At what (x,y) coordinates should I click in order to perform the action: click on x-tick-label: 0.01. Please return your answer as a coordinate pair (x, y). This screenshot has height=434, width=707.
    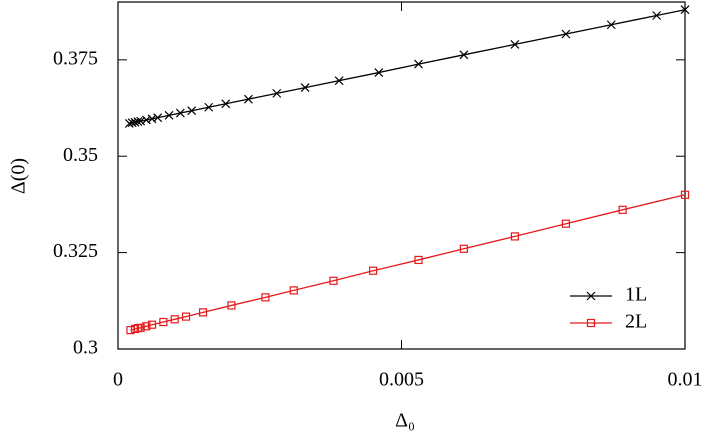
    Looking at the image, I should click on (685, 380).